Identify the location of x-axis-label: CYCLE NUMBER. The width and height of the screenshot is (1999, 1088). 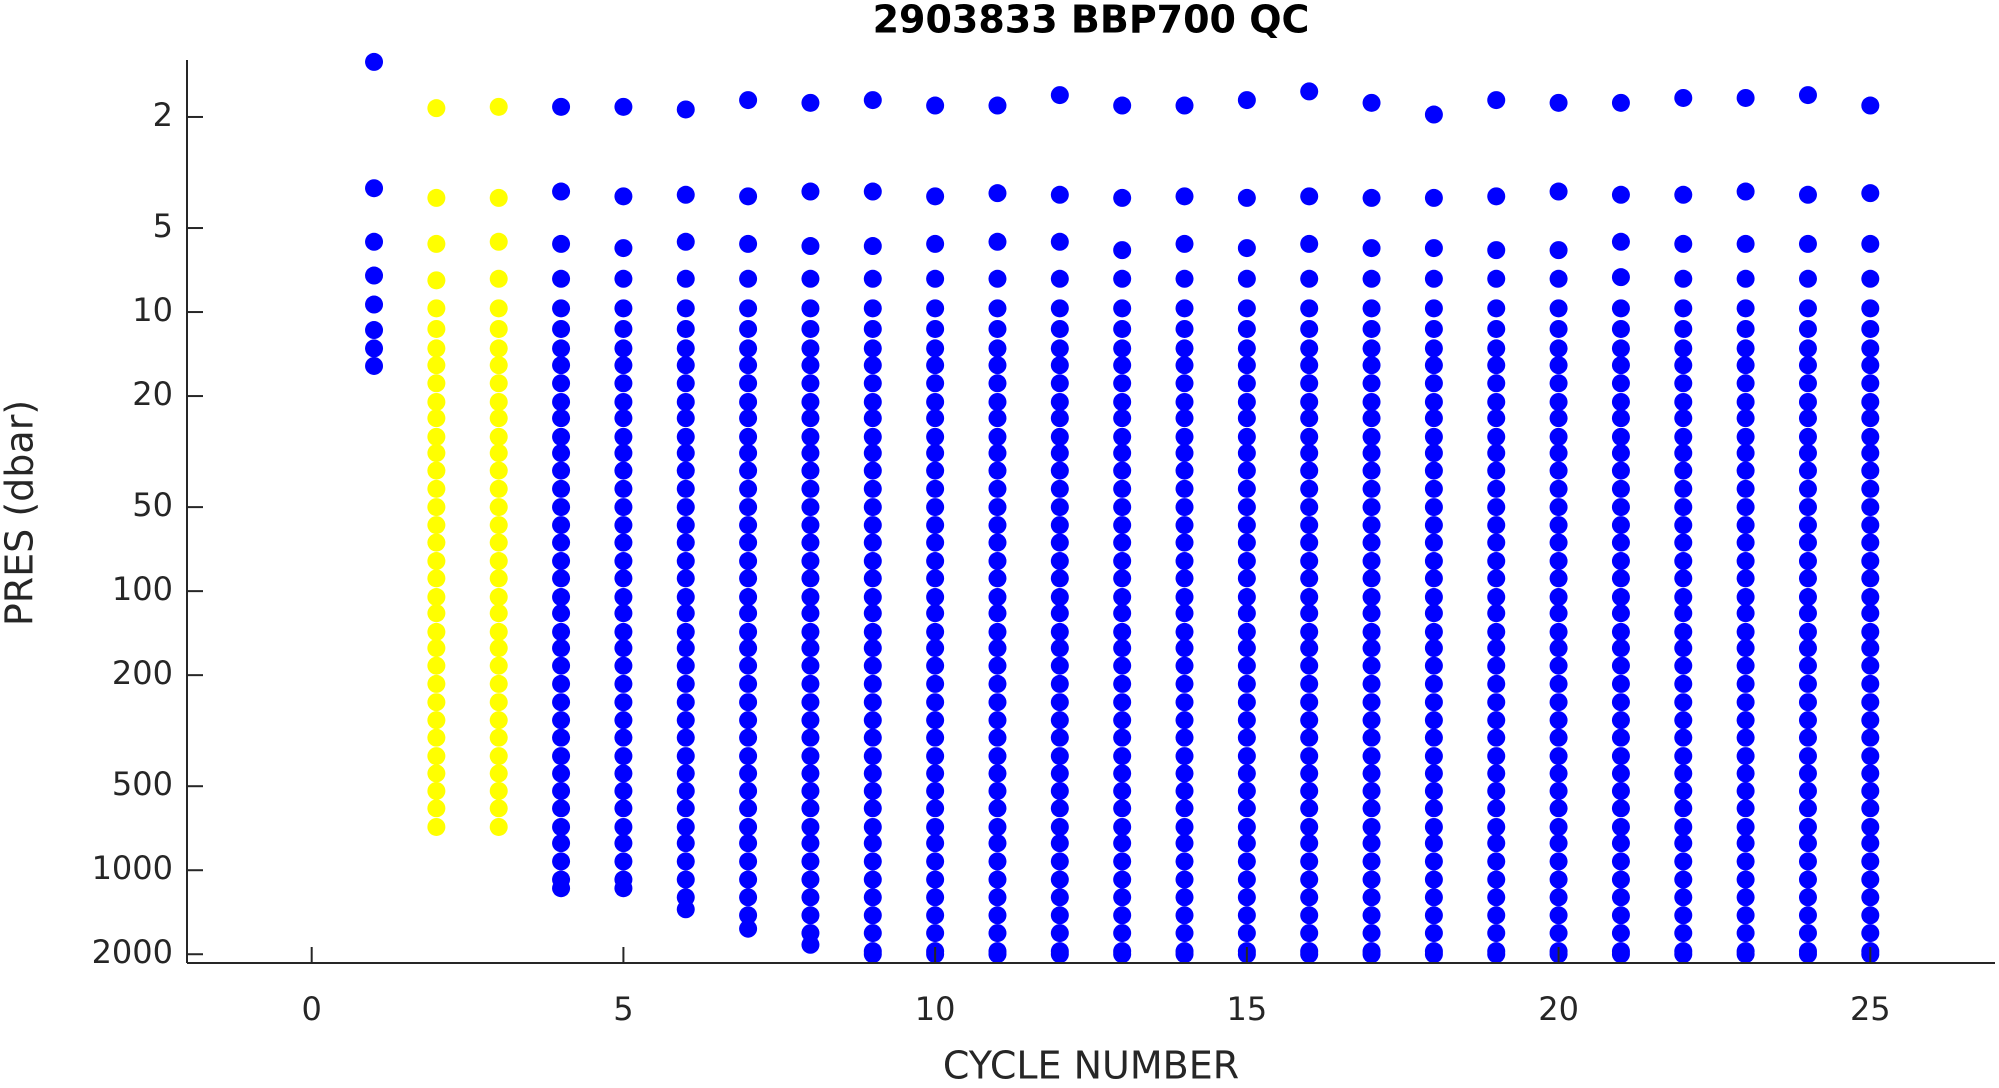
(1091, 1066).